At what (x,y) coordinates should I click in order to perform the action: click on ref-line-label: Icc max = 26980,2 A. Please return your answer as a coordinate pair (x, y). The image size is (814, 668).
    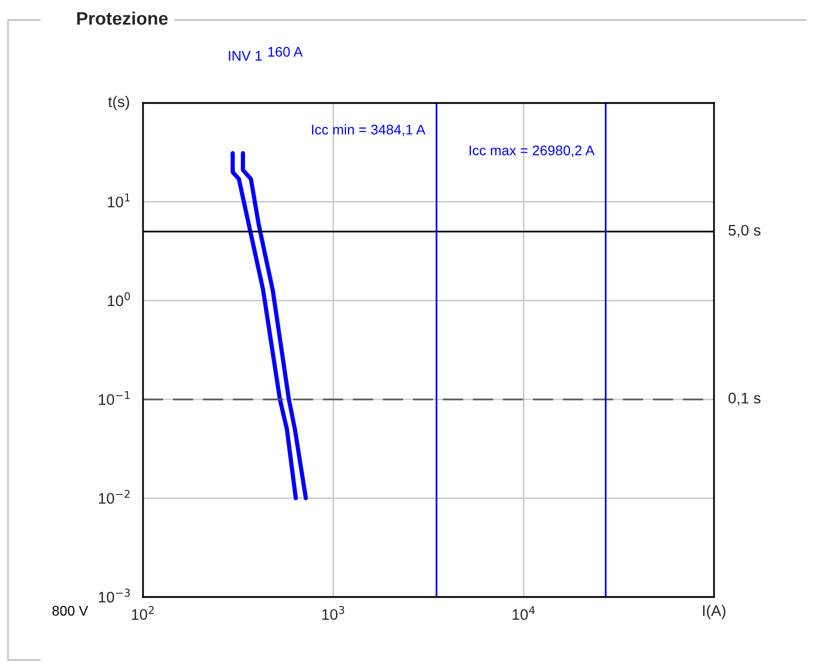
    Looking at the image, I should click on (532, 151).